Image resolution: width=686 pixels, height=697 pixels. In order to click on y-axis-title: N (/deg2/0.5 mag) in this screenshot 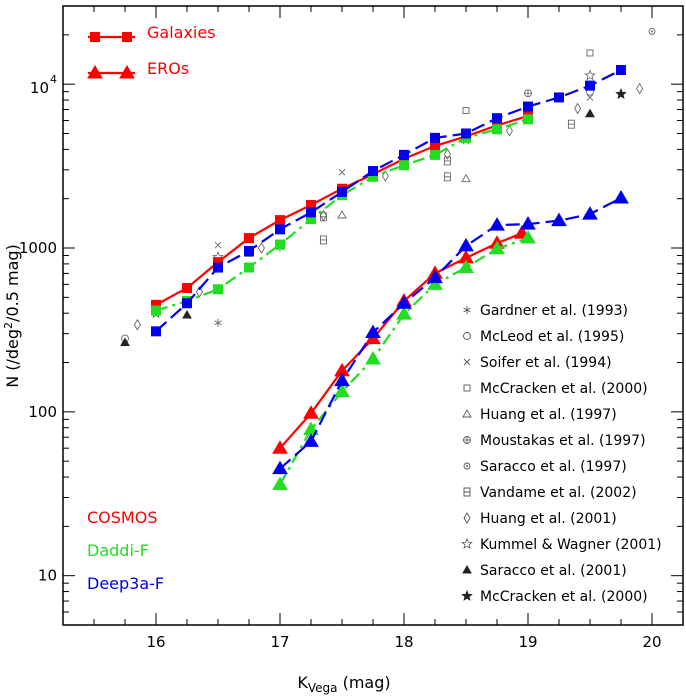, I will do `click(12, 316)`.